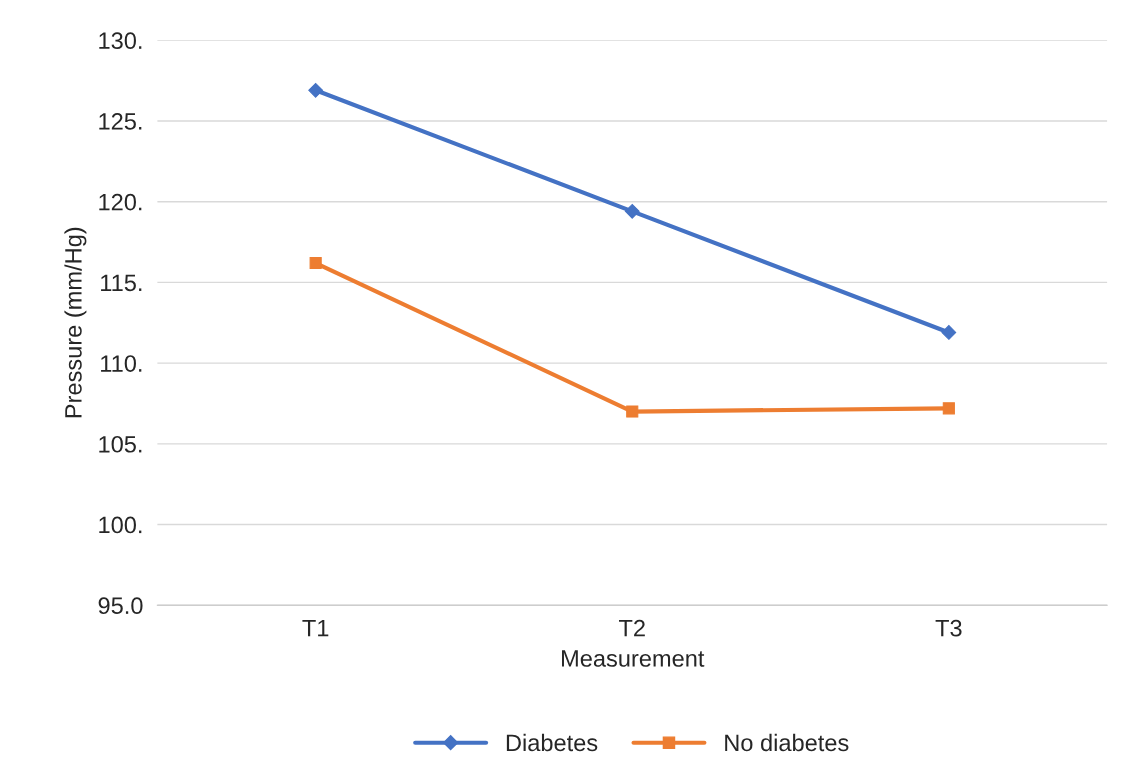  I want to click on x-tick-label: T3, so click(948, 628).